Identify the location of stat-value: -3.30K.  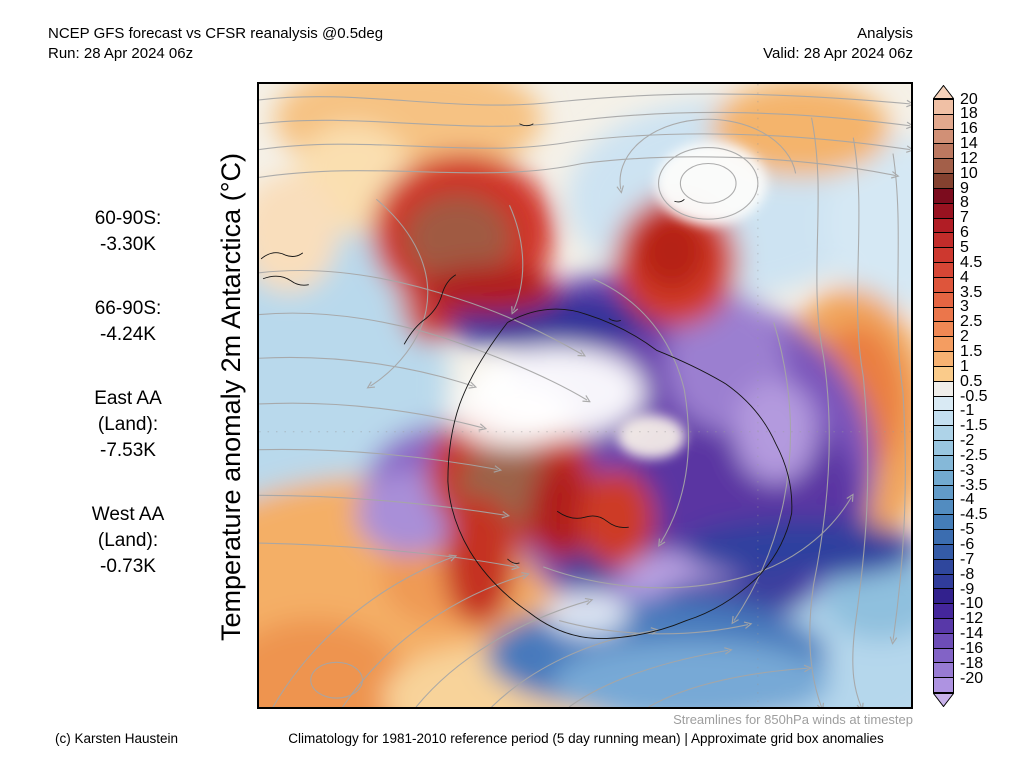
(128, 244).